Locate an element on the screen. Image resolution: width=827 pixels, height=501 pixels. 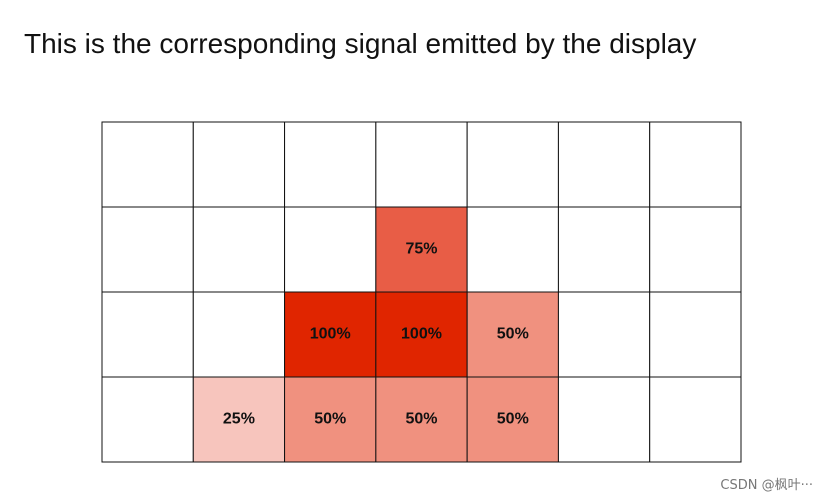
cell-label: 25% is located at coordinates (239, 419).